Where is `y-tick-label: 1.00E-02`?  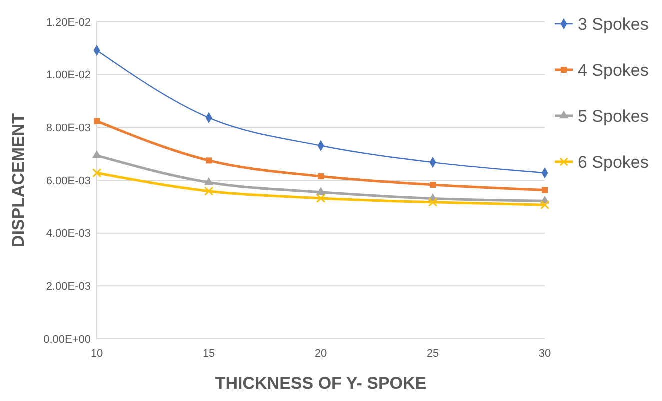
y-tick-label: 1.00E-02 is located at coordinates (68, 76).